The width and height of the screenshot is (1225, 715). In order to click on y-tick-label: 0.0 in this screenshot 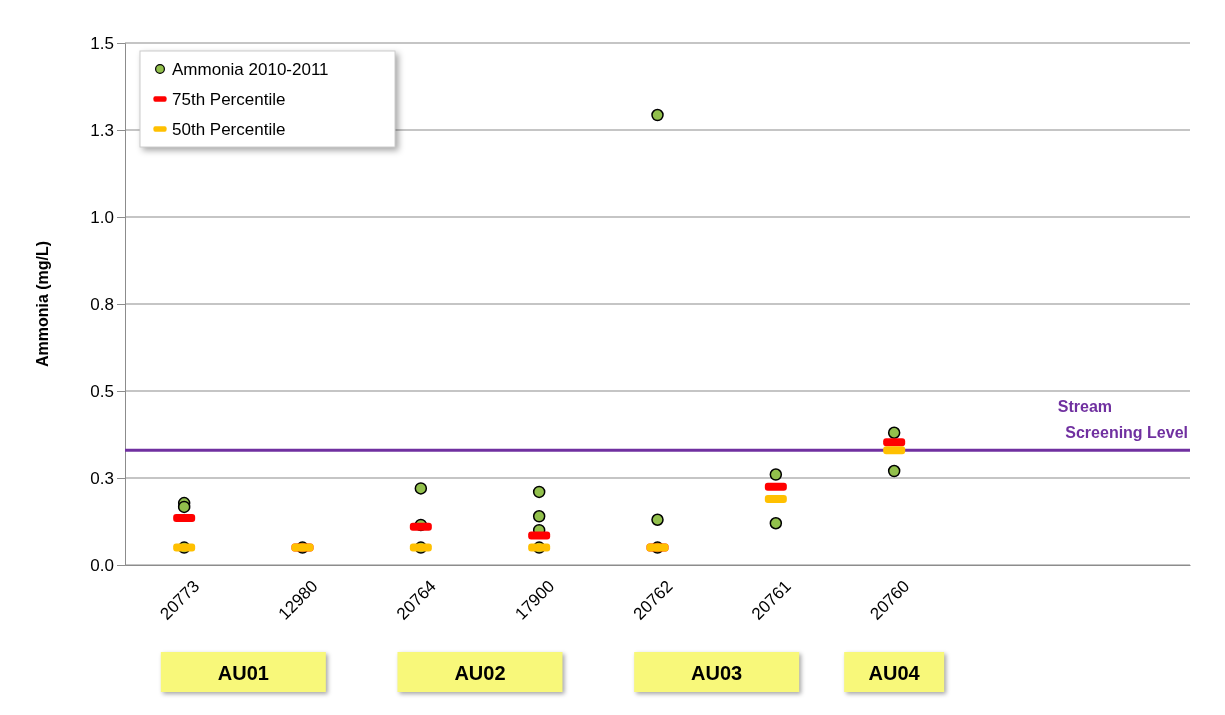, I will do `click(102, 565)`.